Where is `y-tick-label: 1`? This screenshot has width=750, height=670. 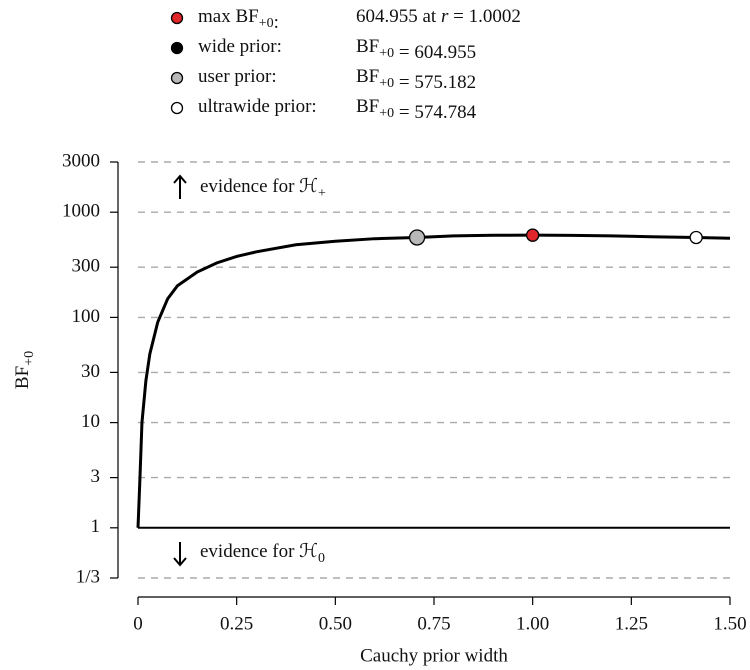
y-tick-label: 1 is located at coordinates (96, 526).